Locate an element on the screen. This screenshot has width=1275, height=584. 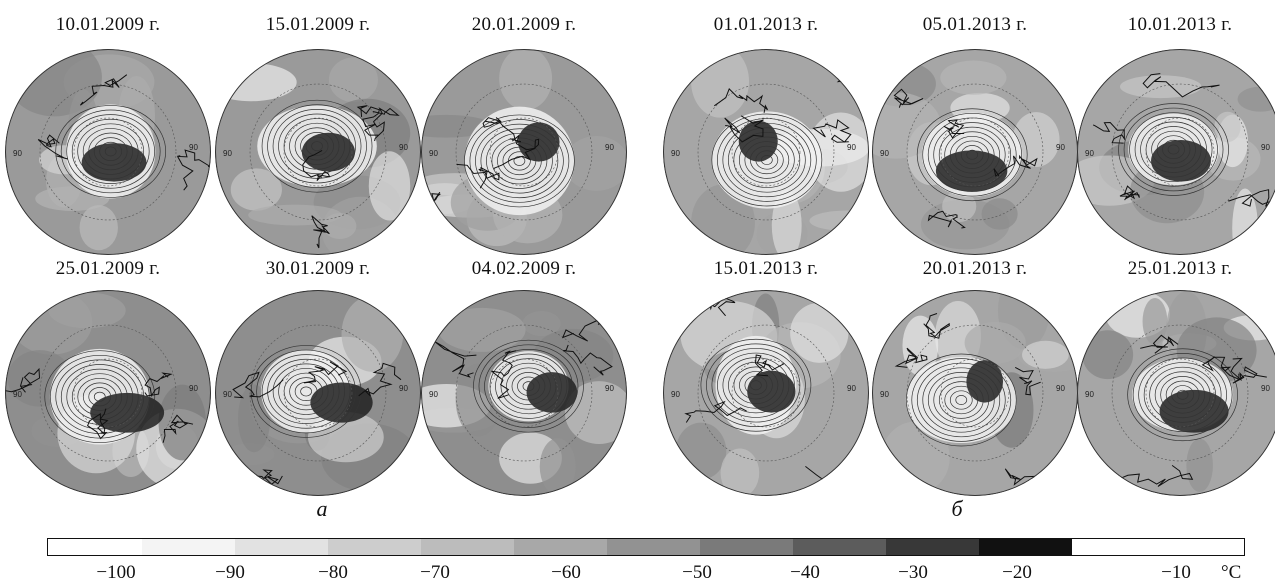
map-date-label: 05.01.2013 г. is located at coordinates (975, 25).